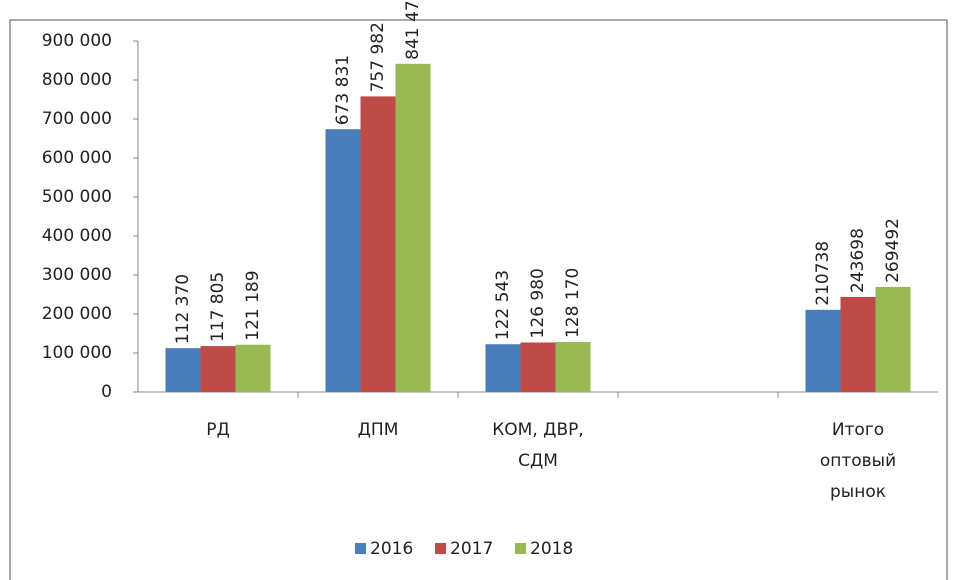  I want to click on y-tick-label: 0, so click(106, 392).